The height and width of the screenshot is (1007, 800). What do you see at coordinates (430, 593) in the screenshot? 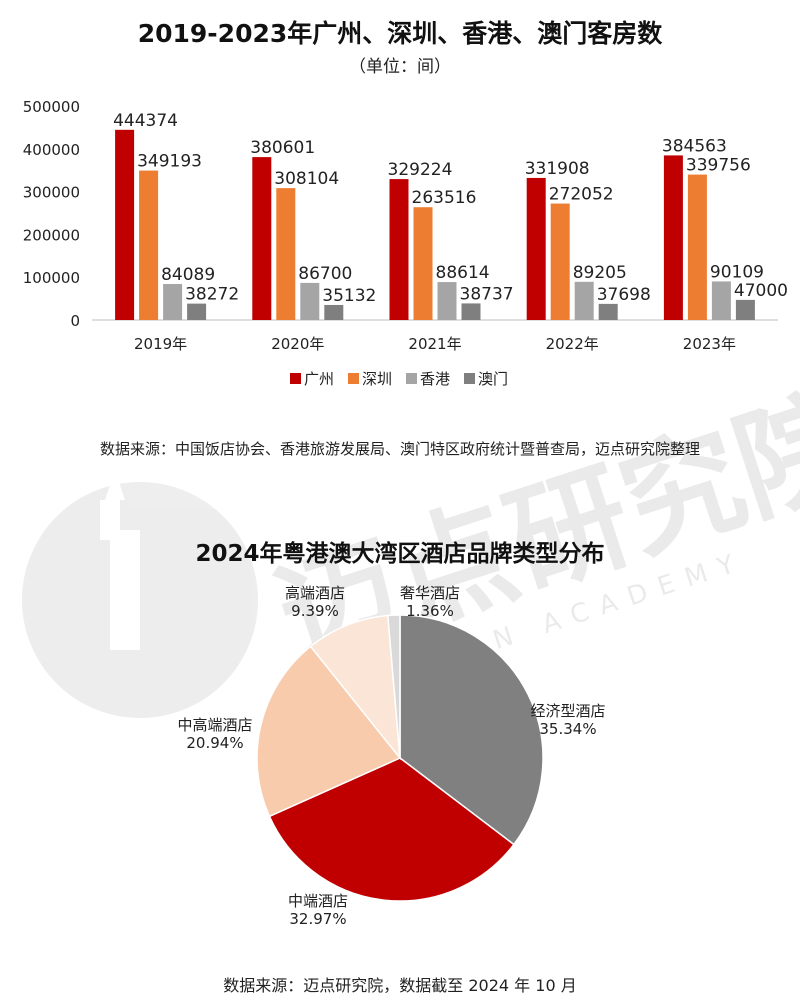
I see `slice-label: 奢华酒店` at bounding box center [430, 593].